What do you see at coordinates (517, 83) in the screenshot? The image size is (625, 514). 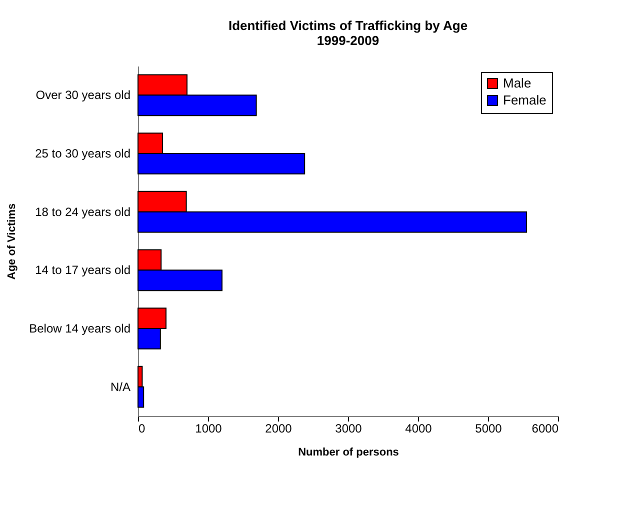 I see `legend-label: Male` at bounding box center [517, 83].